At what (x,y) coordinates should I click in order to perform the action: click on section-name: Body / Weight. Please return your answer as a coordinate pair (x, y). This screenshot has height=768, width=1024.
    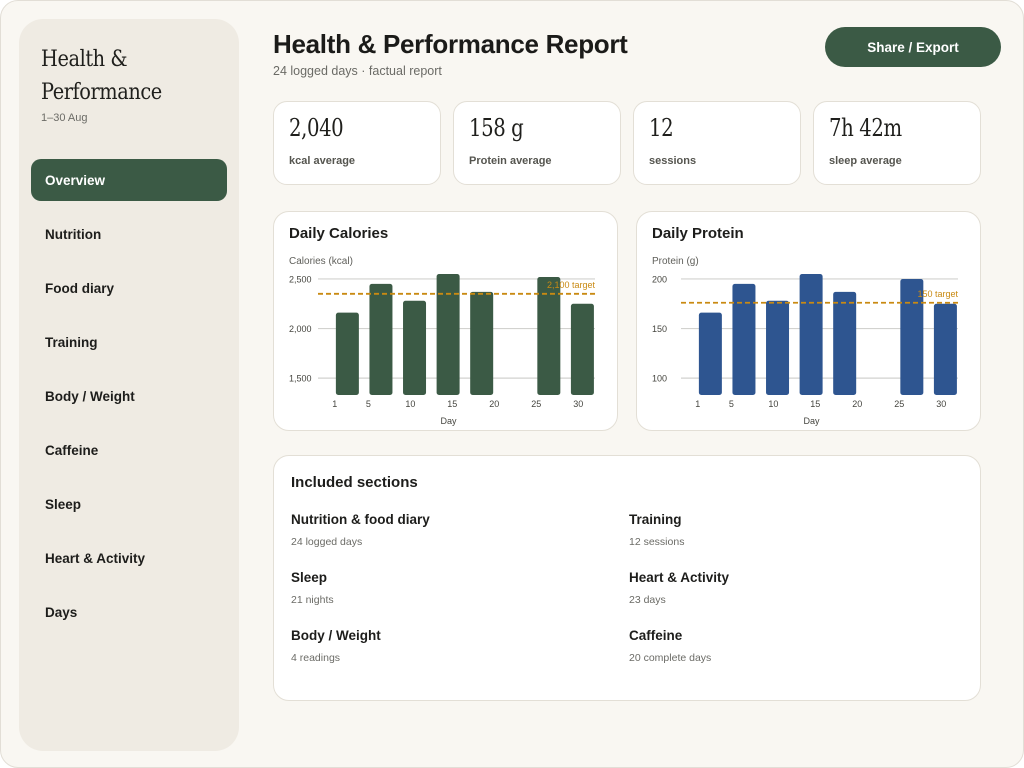
    Looking at the image, I should click on (336, 635).